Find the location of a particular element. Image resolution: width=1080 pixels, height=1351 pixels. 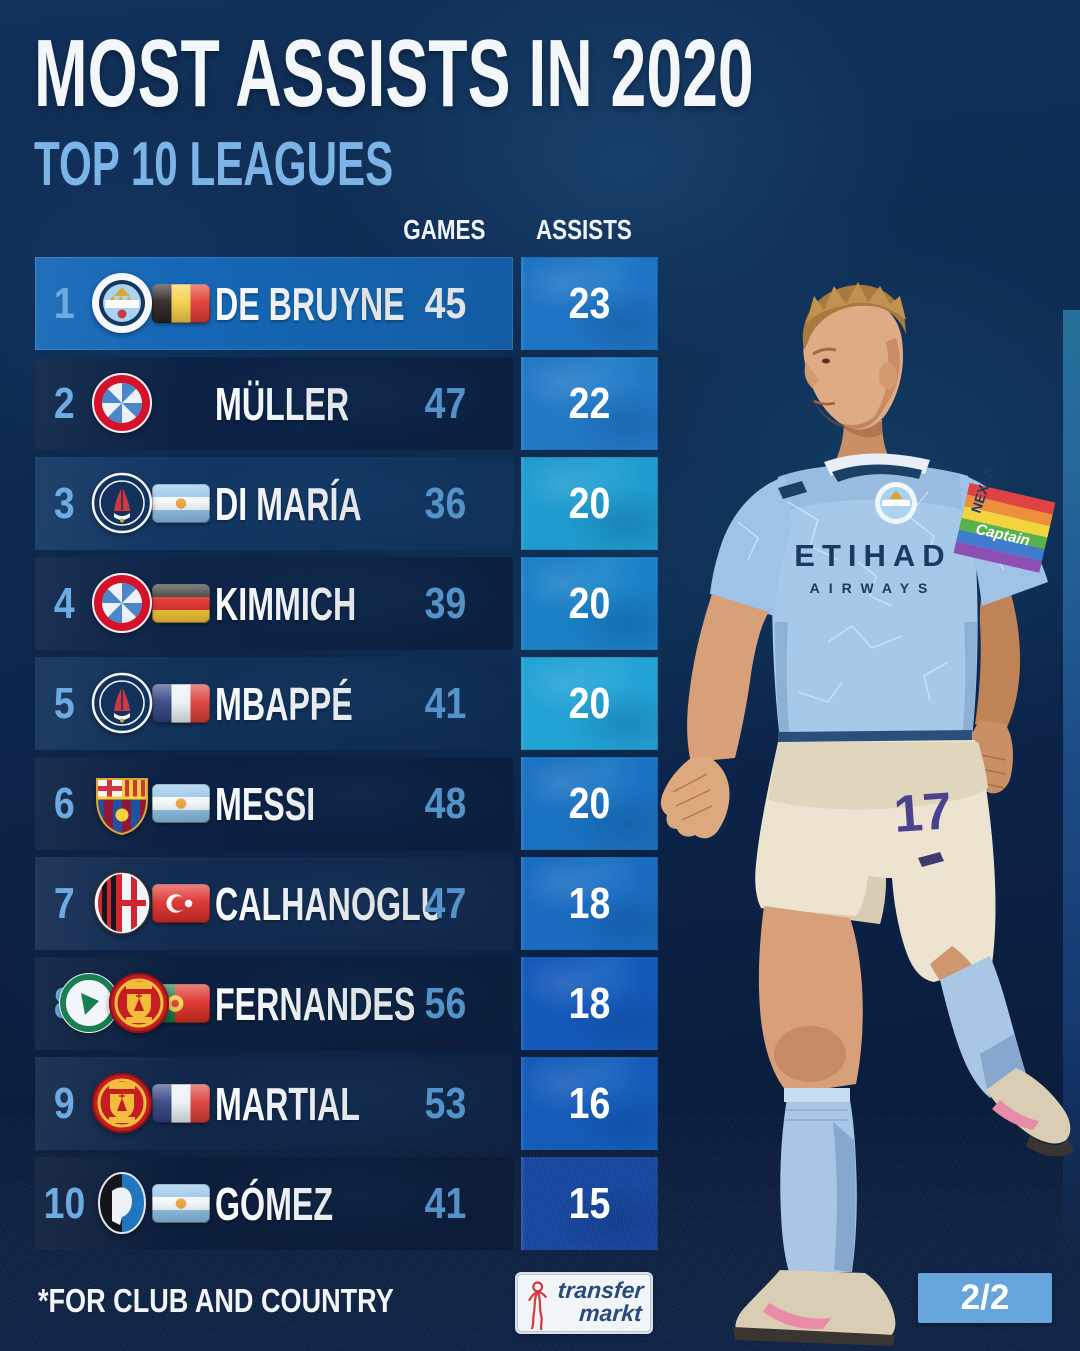

row-main: 9 MARTIAL 53 is located at coordinates (274, 1103).